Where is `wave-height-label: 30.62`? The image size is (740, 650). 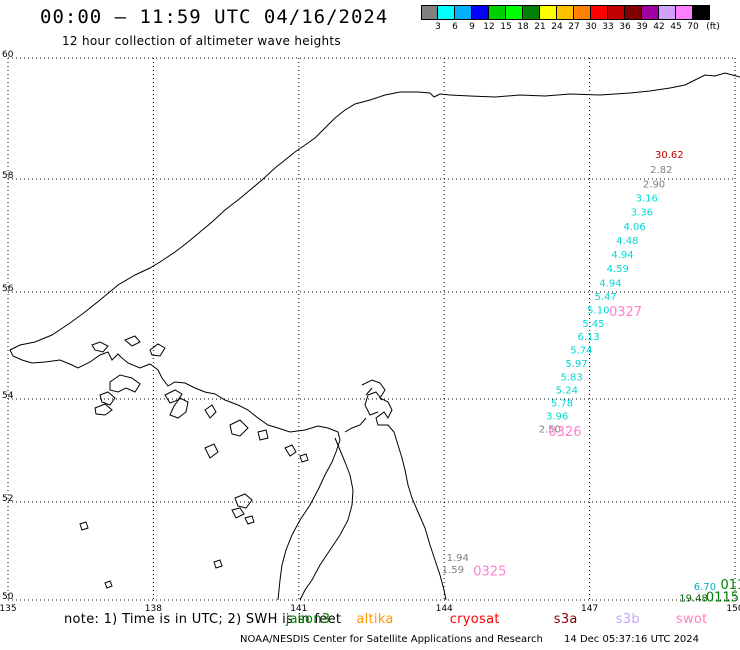 wave-height-label: 30.62 is located at coordinates (669, 155).